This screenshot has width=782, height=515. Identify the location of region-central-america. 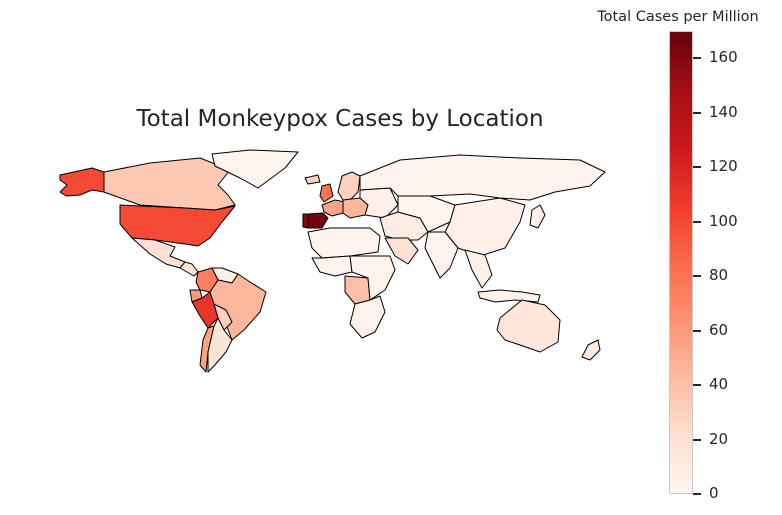
(189, 269).